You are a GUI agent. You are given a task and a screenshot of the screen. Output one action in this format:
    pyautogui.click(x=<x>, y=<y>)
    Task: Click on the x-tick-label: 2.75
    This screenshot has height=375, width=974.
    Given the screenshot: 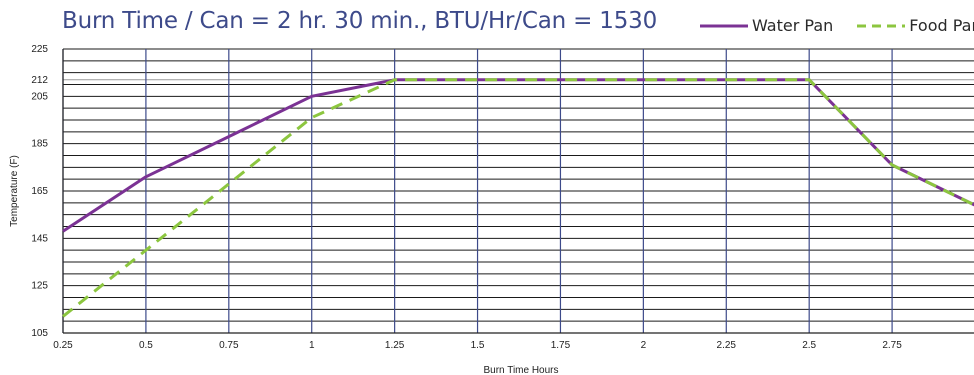 What is the action you would take?
    pyautogui.click(x=892, y=345)
    